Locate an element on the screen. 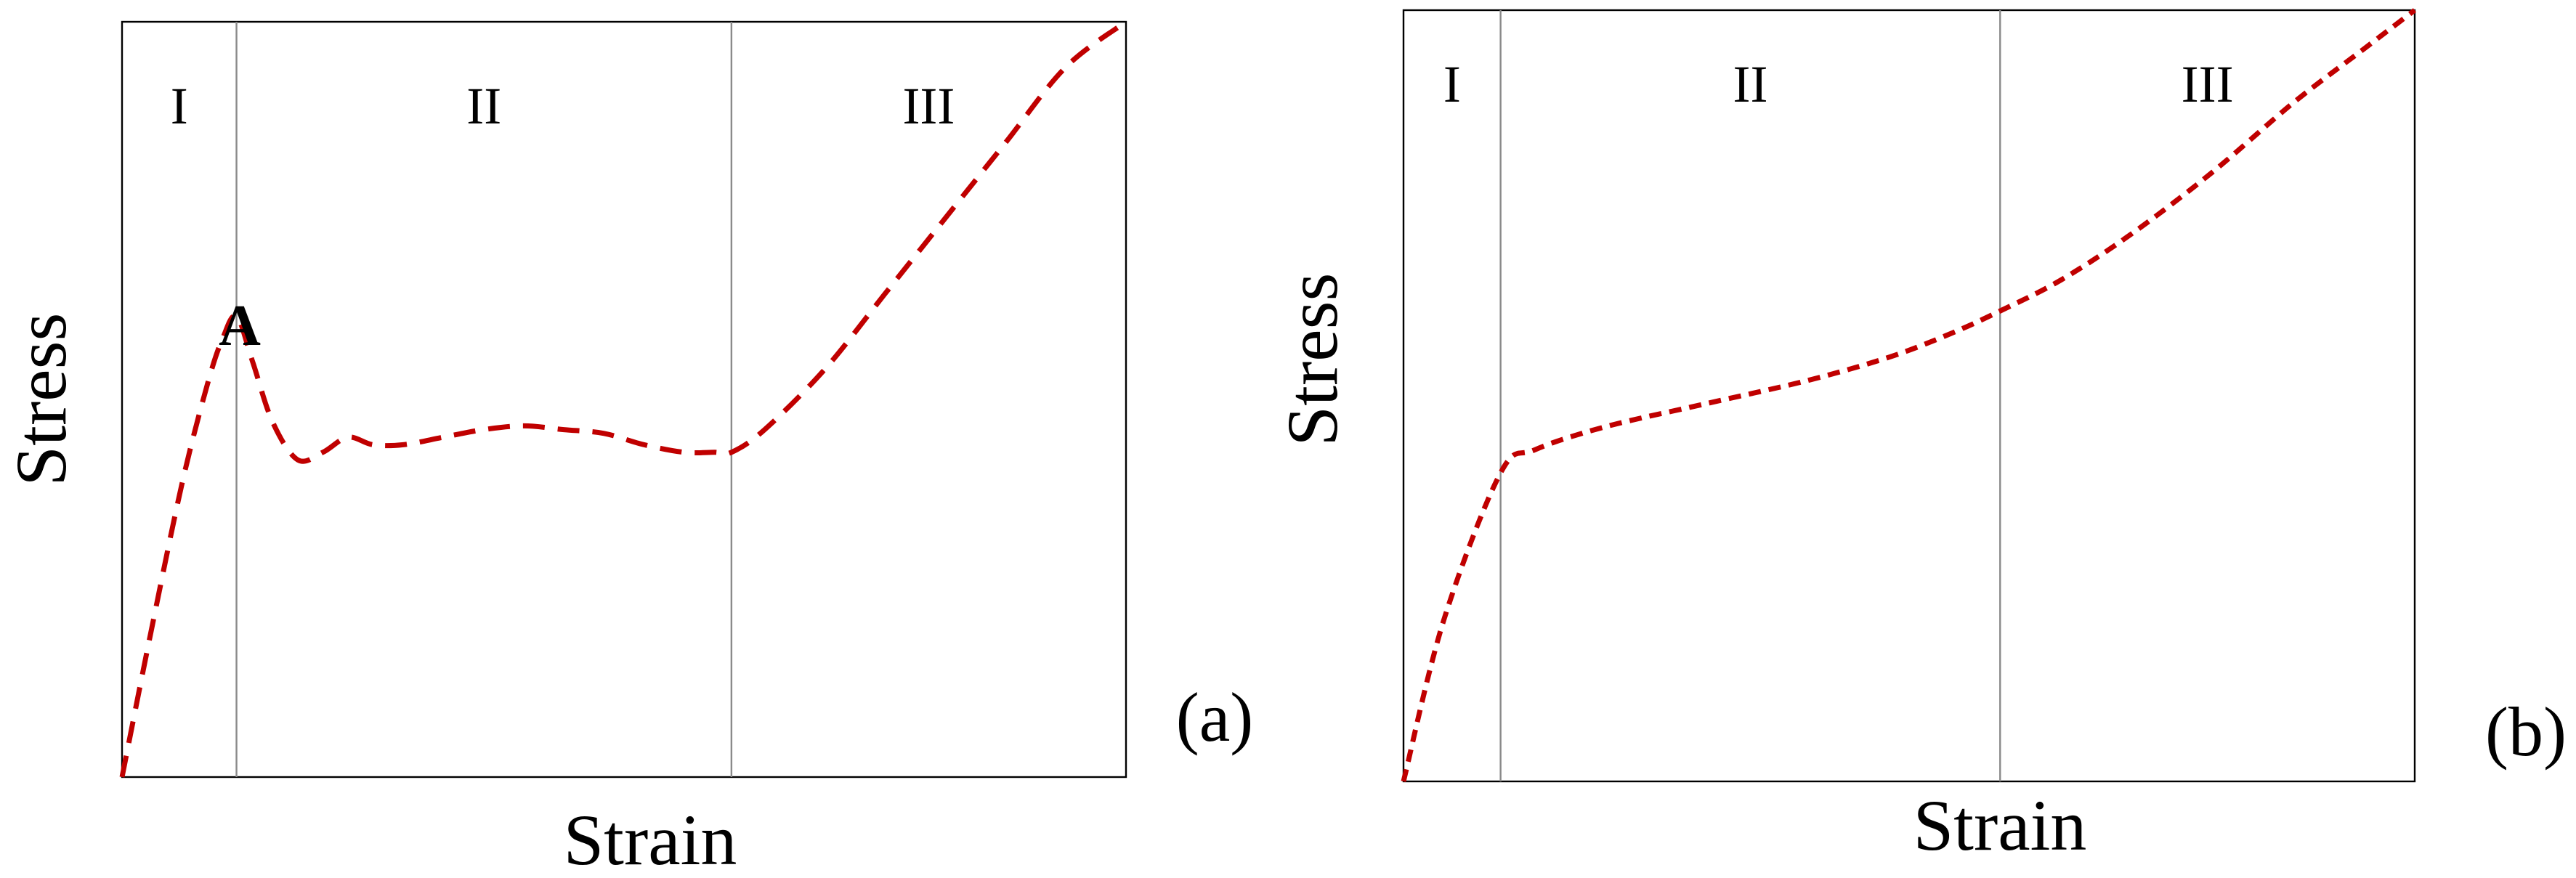 The height and width of the screenshot is (878, 2576). panel-a-x-axis-label: Strain is located at coordinates (650, 839).